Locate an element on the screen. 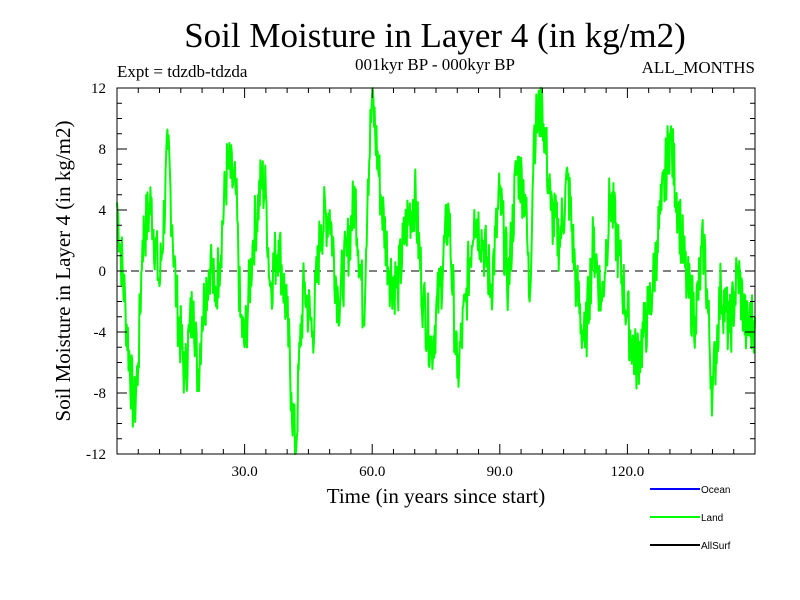 The height and width of the screenshot is (600, 800). x-tick-label: 90.0 is located at coordinates (500, 472).